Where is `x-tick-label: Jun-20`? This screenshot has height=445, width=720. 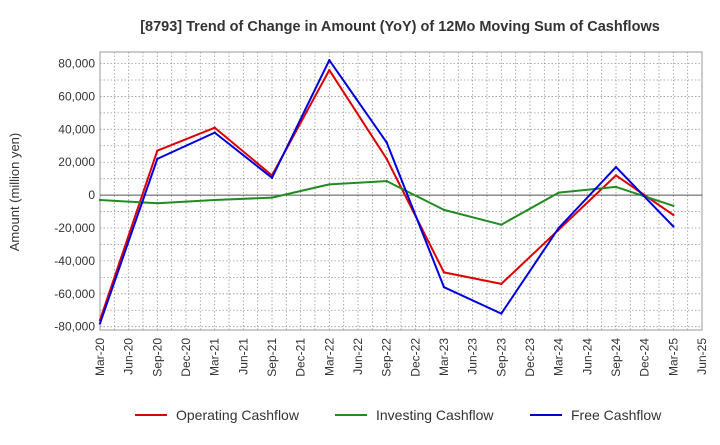
x-tick-label: Jun-20 is located at coordinates (129, 356).